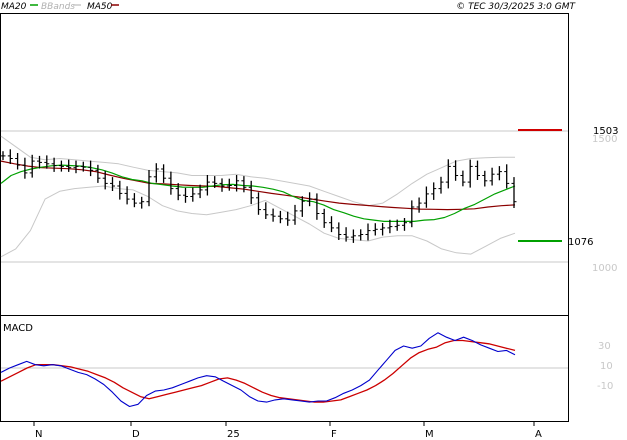 The width and height of the screenshot is (627, 440). I want to click on bb-upper-series, so click(257, 171).